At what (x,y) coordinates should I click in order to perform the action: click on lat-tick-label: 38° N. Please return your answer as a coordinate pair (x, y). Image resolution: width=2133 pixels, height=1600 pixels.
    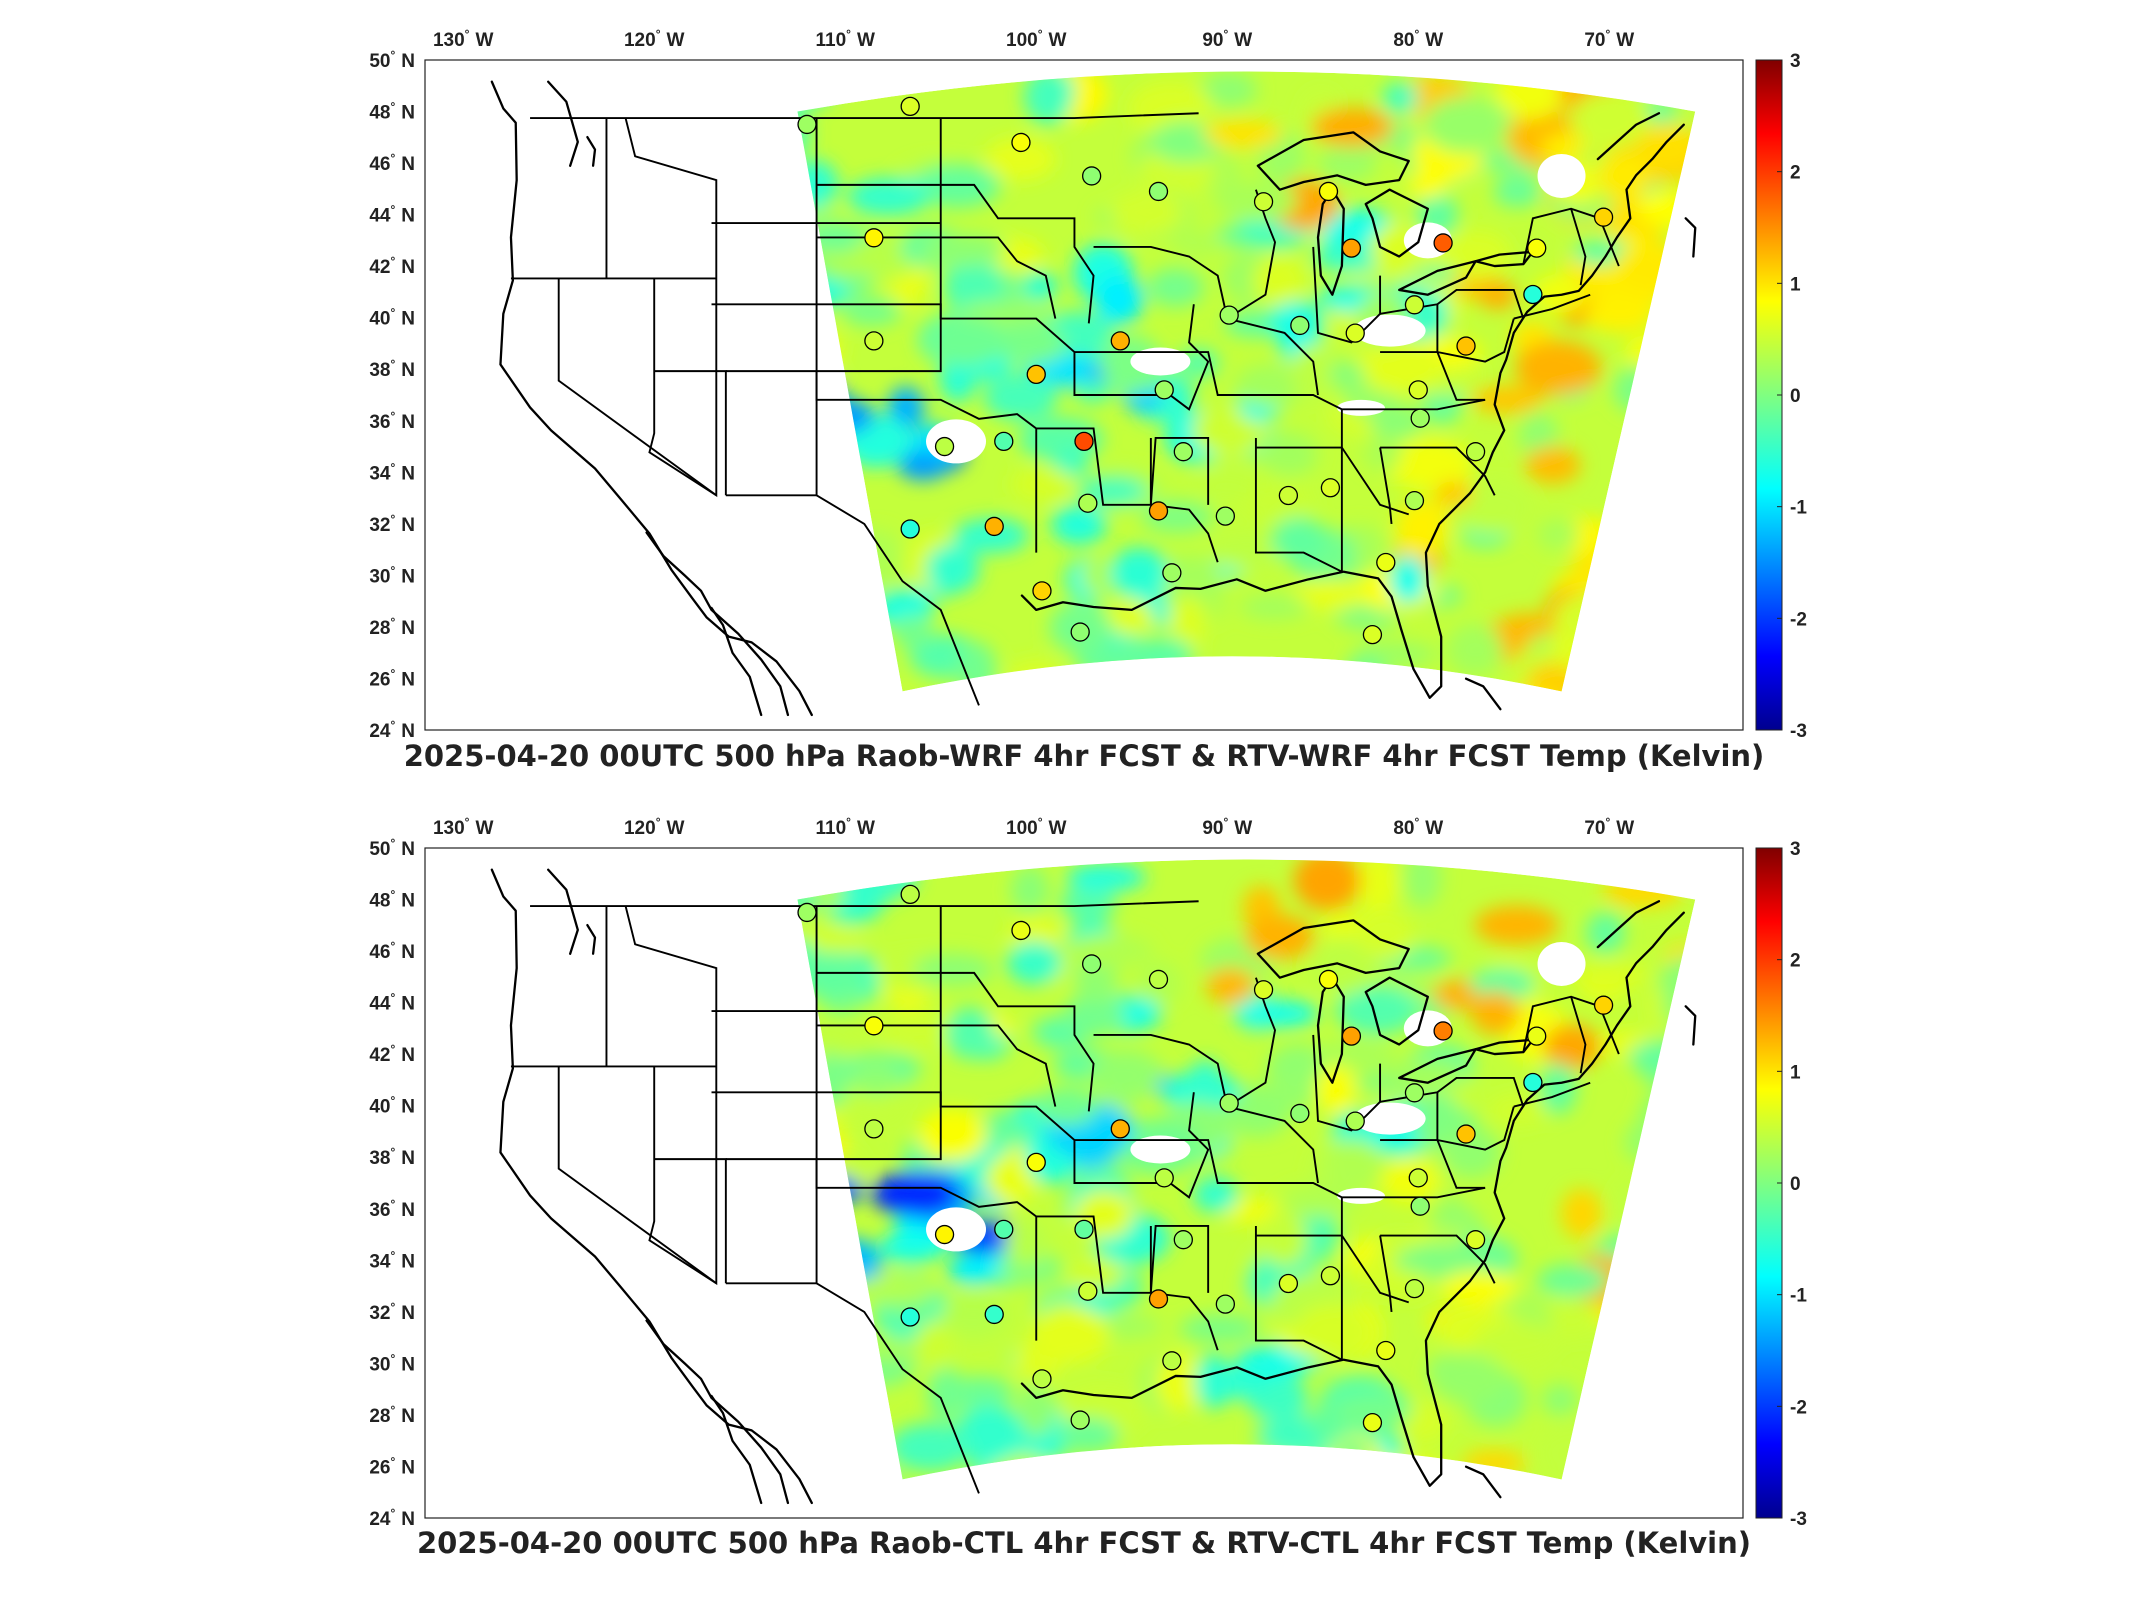
    Looking at the image, I should click on (392, 369).